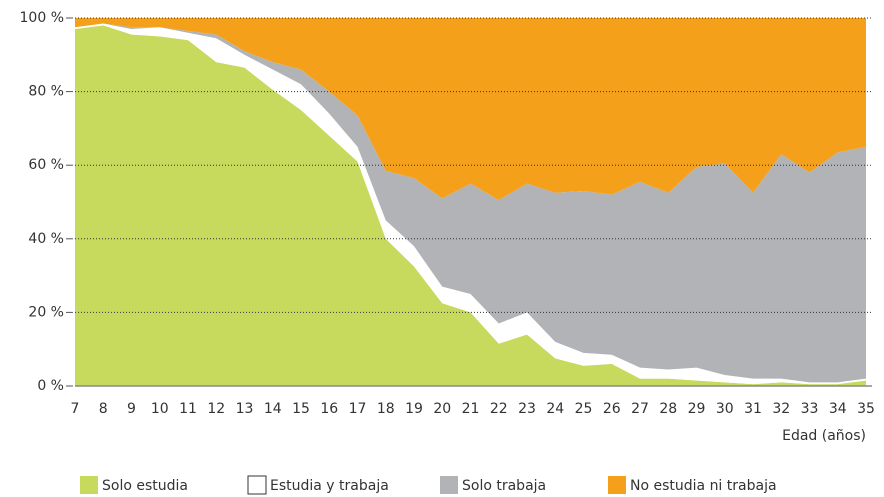 Image resolution: width=884 pixels, height=497 pixels. What do you see at coordinates (329, 409) in the screenshot?
I see `x-tick-label: 16` at bounding box center [329, 409].